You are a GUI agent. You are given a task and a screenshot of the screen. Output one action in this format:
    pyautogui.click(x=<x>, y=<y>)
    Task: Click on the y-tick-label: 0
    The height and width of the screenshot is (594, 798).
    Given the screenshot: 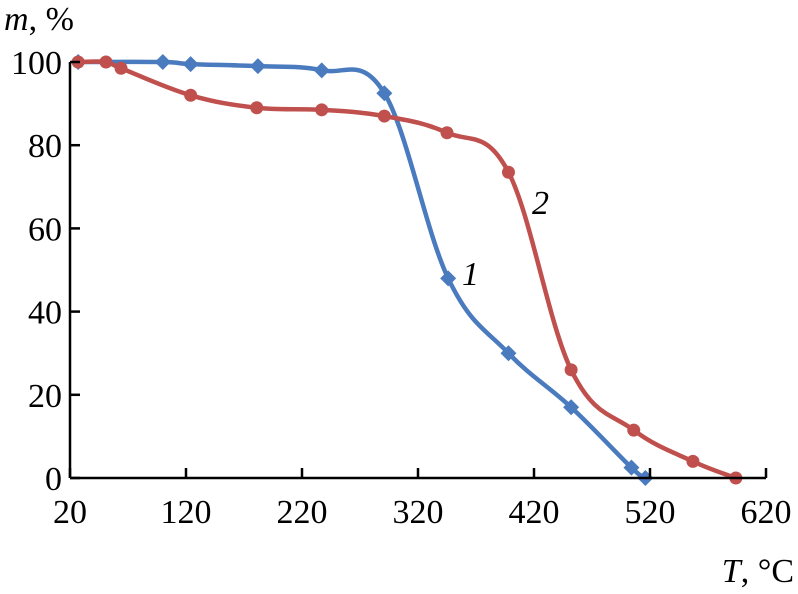 What is the action you would take?
    pyautogui.click(x=53, y=479)
    